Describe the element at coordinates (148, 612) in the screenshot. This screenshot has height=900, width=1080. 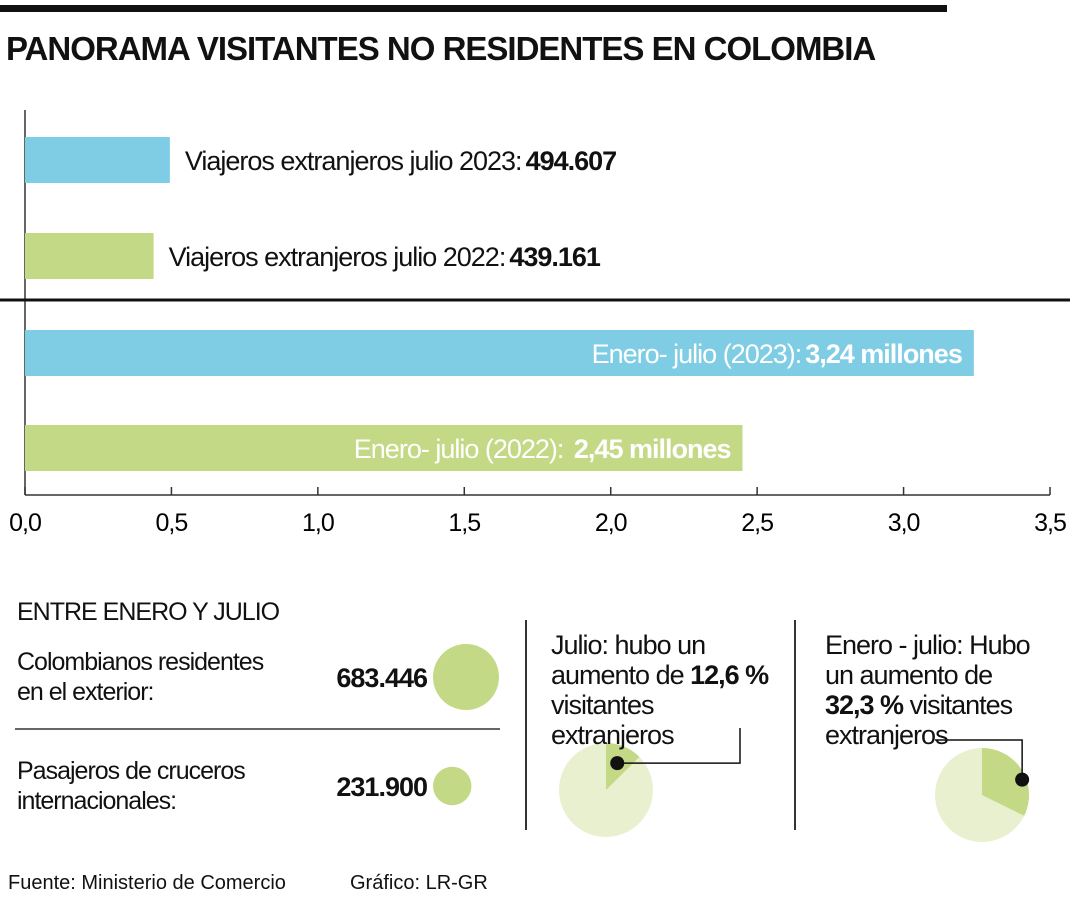
I see `section-title: ENTRE ENERO Y JULIO` at that location.